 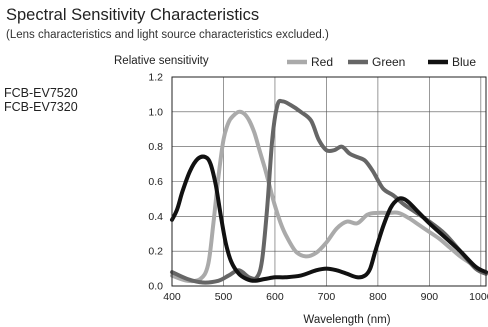 What do you see at coordinates (133, 15) in the screenshot?
I see `chart-title: Spectral Sensitivity Characteristics` at bounding box center [133, 15].